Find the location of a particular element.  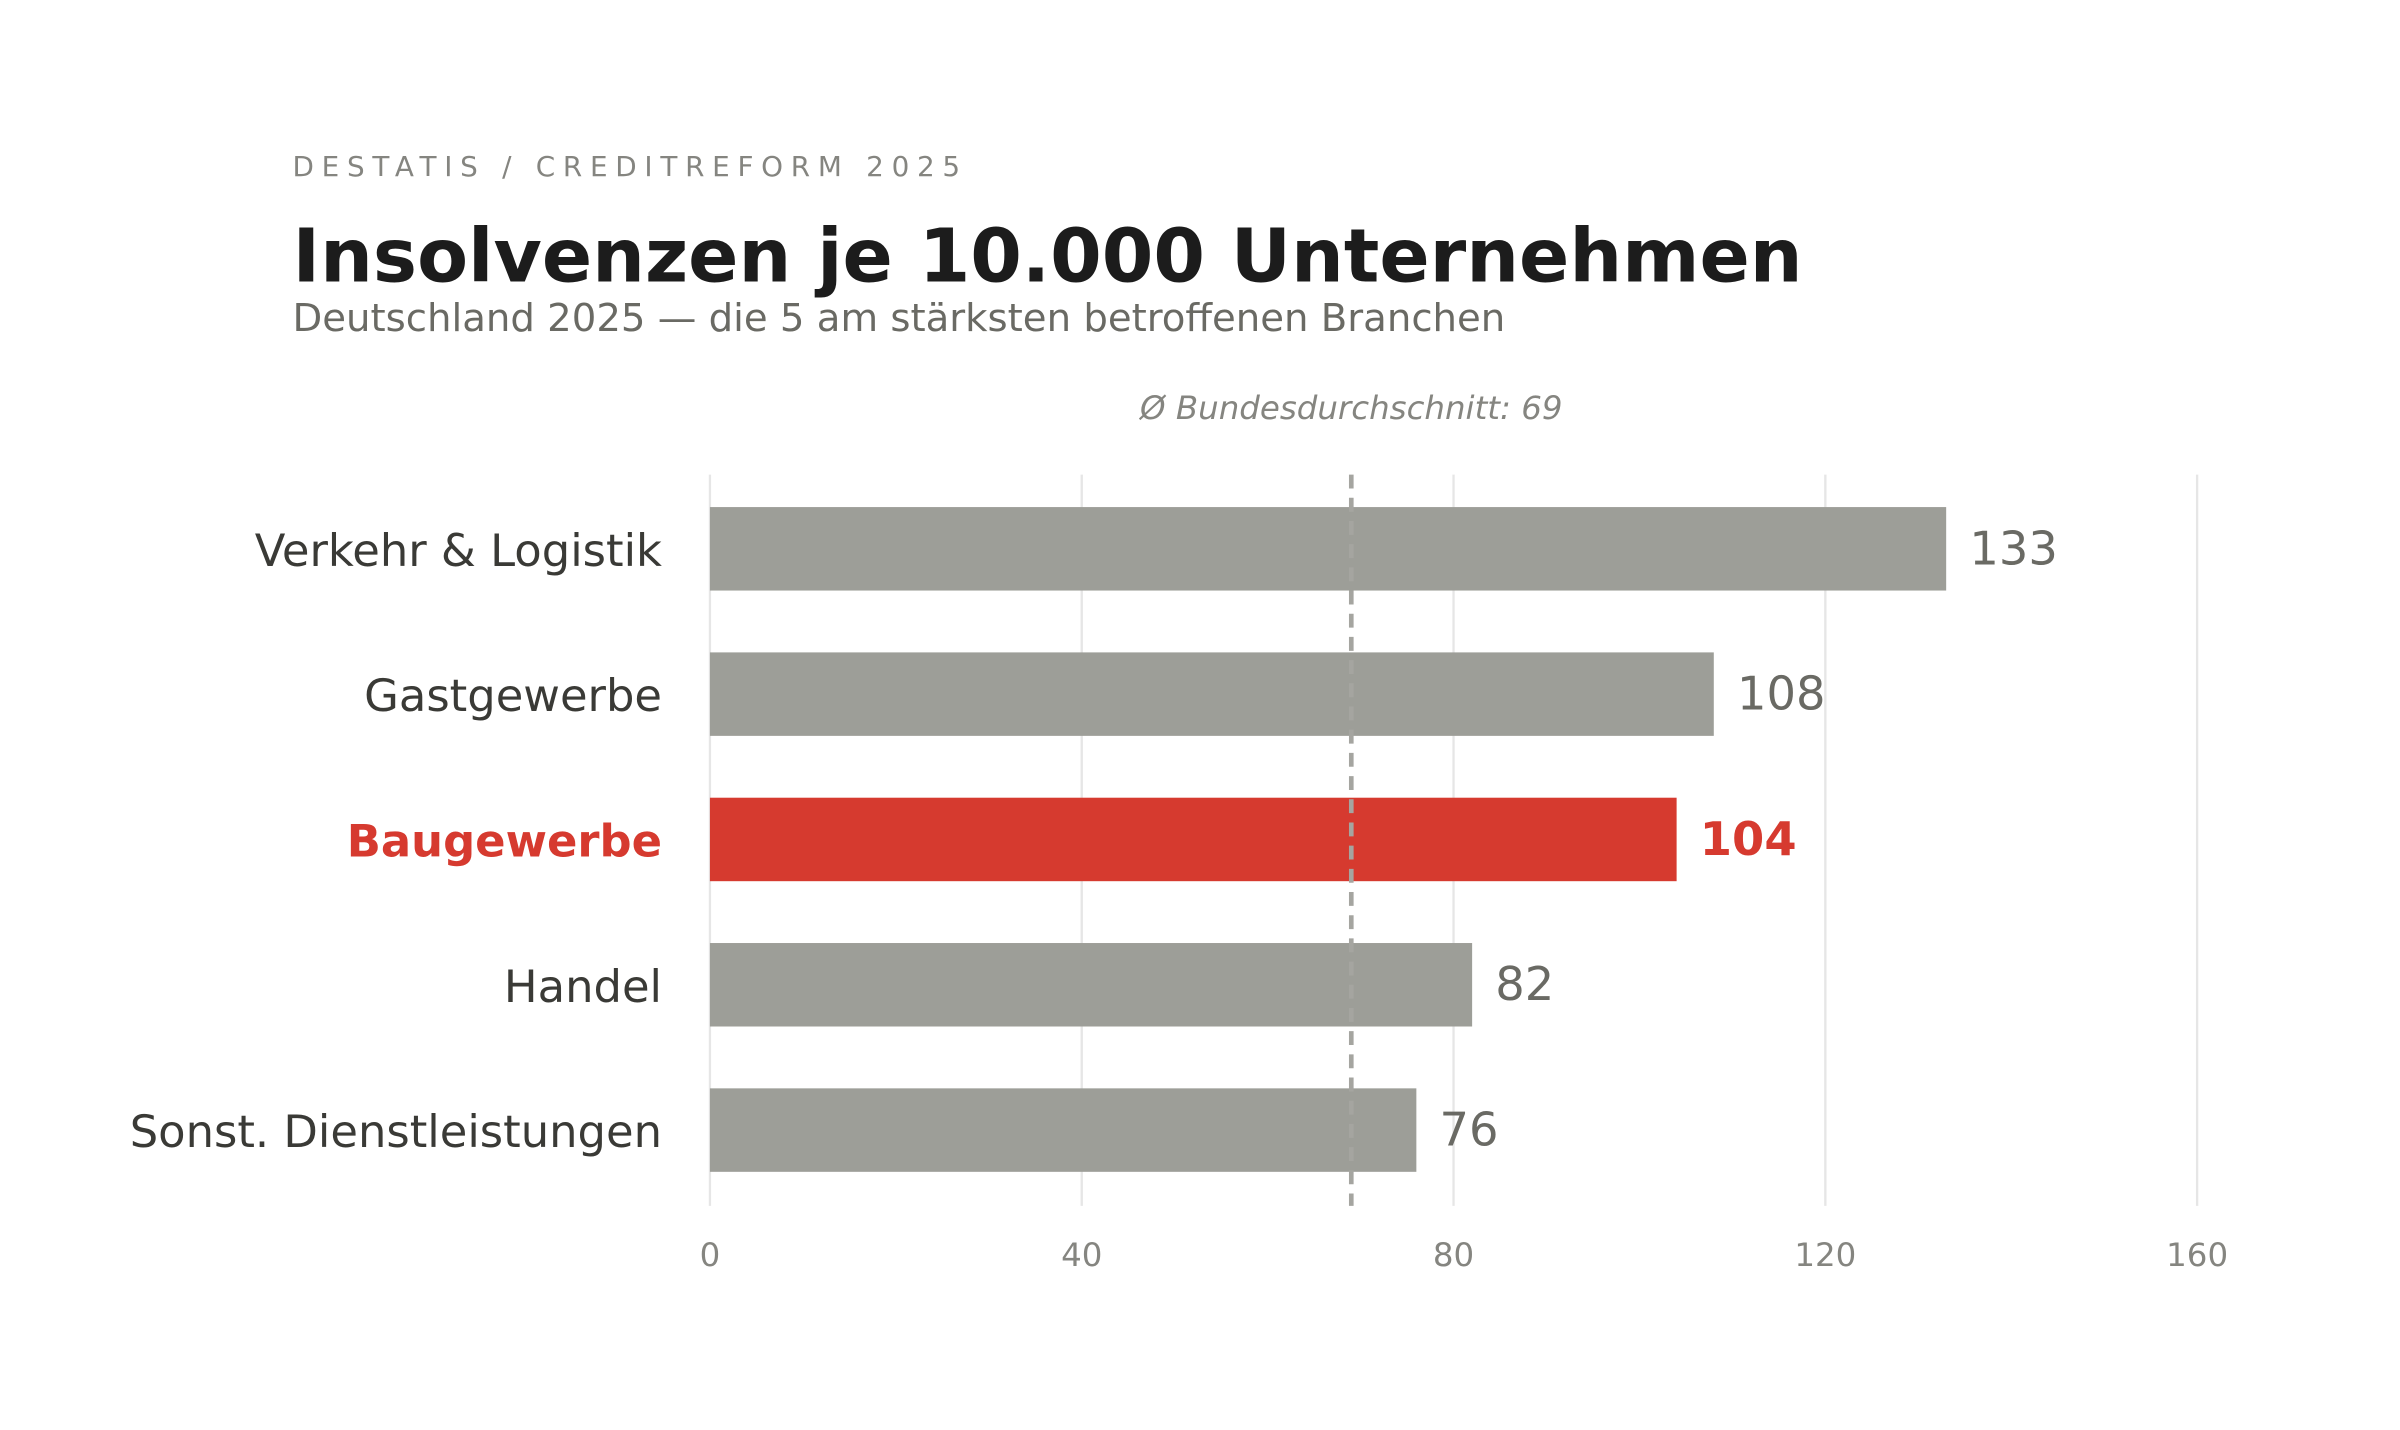

x-tick-label: 80 is located at coordinates (1453, 1255).